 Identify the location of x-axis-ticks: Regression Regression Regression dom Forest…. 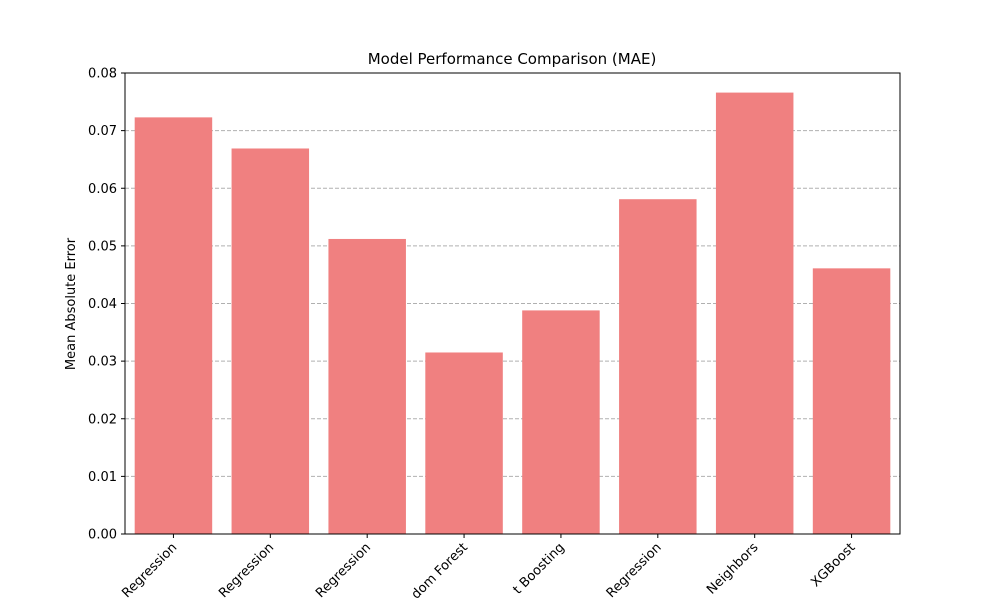
(488, 567).